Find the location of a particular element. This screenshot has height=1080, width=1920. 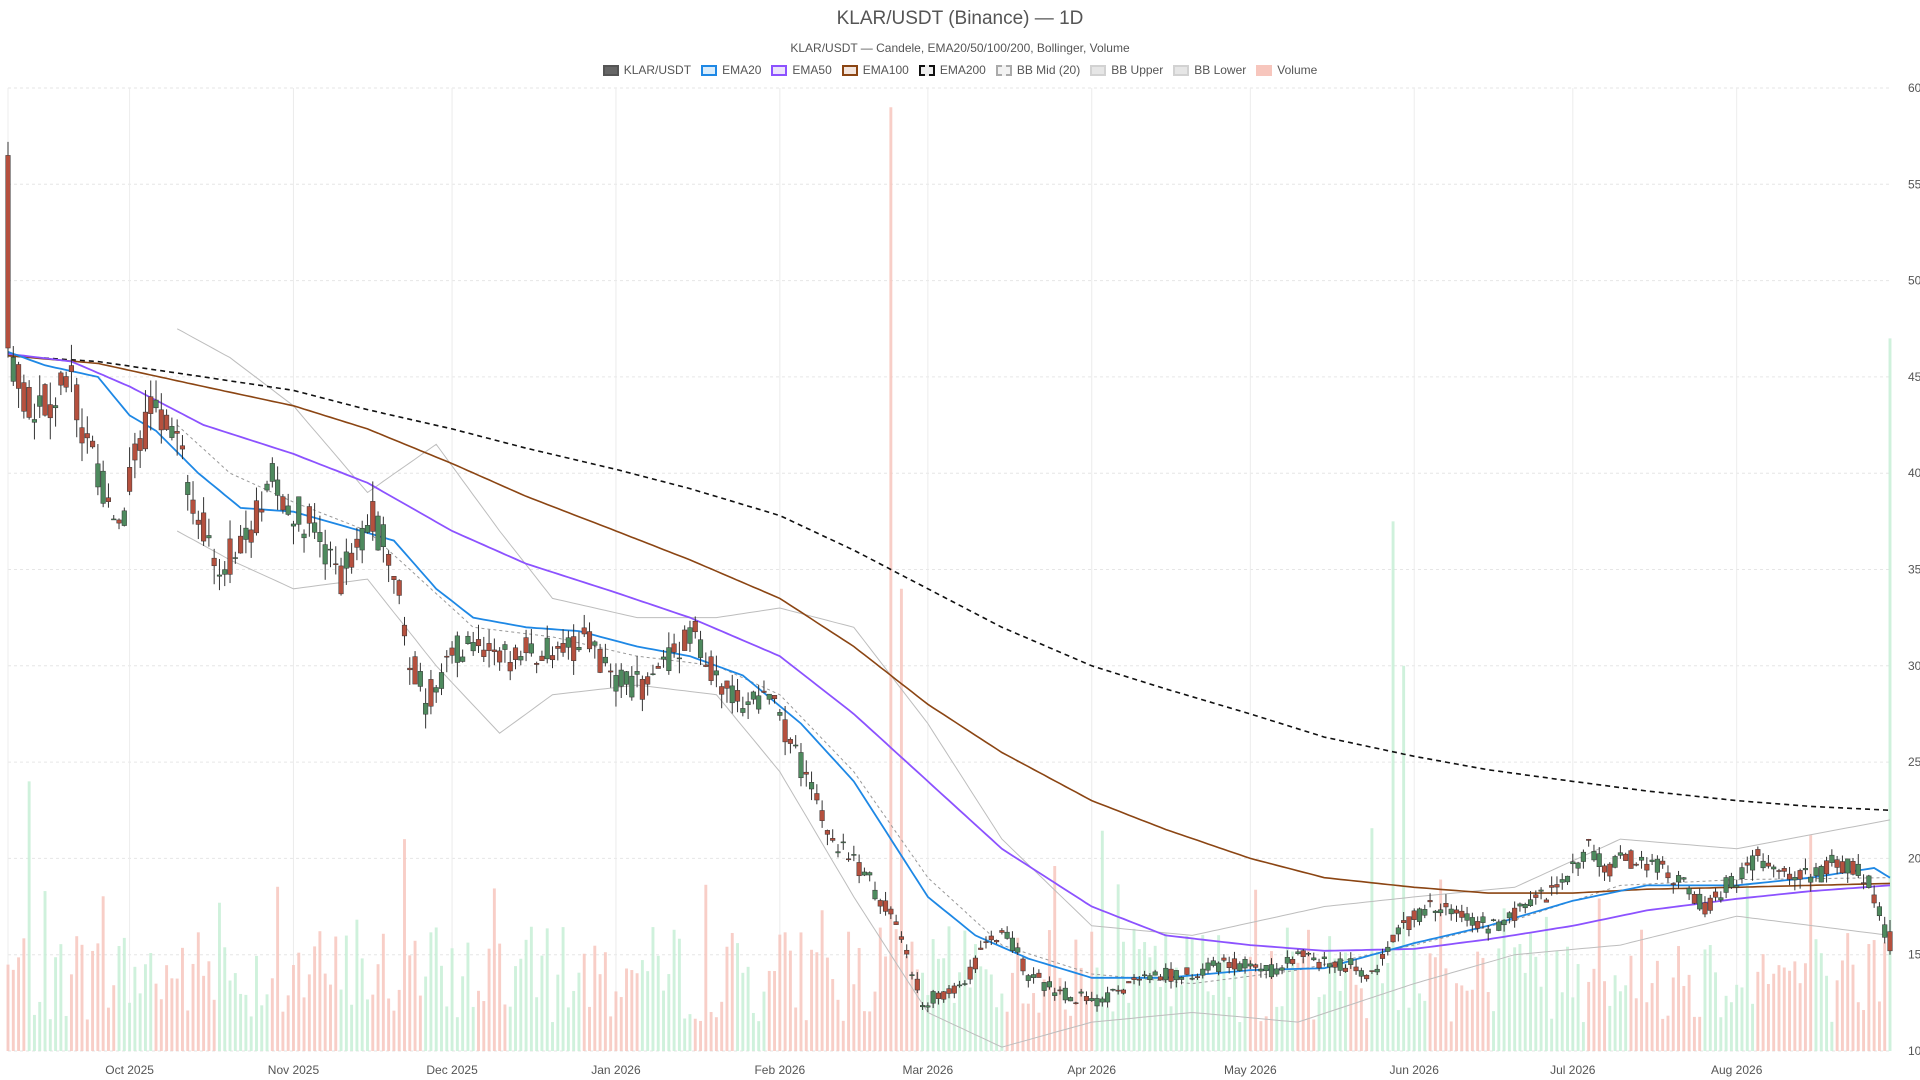

legend-item-2: EMA50 is located at coordinates (801, 70).